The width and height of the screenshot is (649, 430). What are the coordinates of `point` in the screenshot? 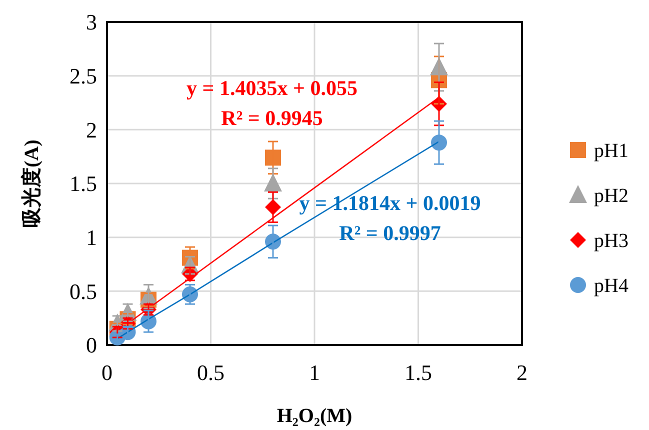 It's located at (273, 158).